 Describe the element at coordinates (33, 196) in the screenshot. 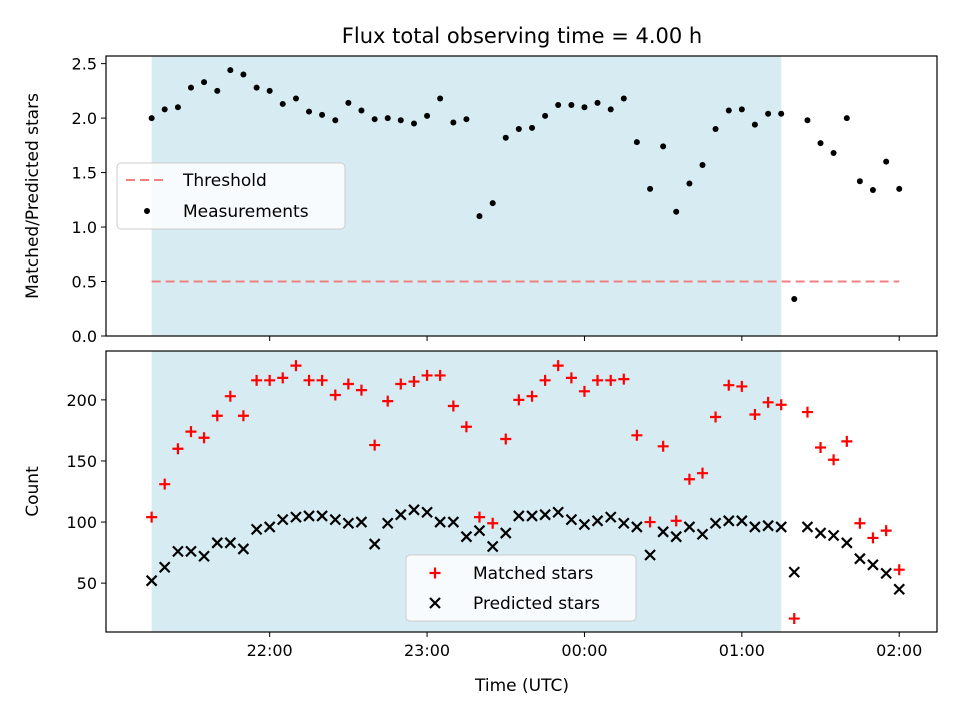

I see `y-axis-label: Matched/Predicted stars` at that location.